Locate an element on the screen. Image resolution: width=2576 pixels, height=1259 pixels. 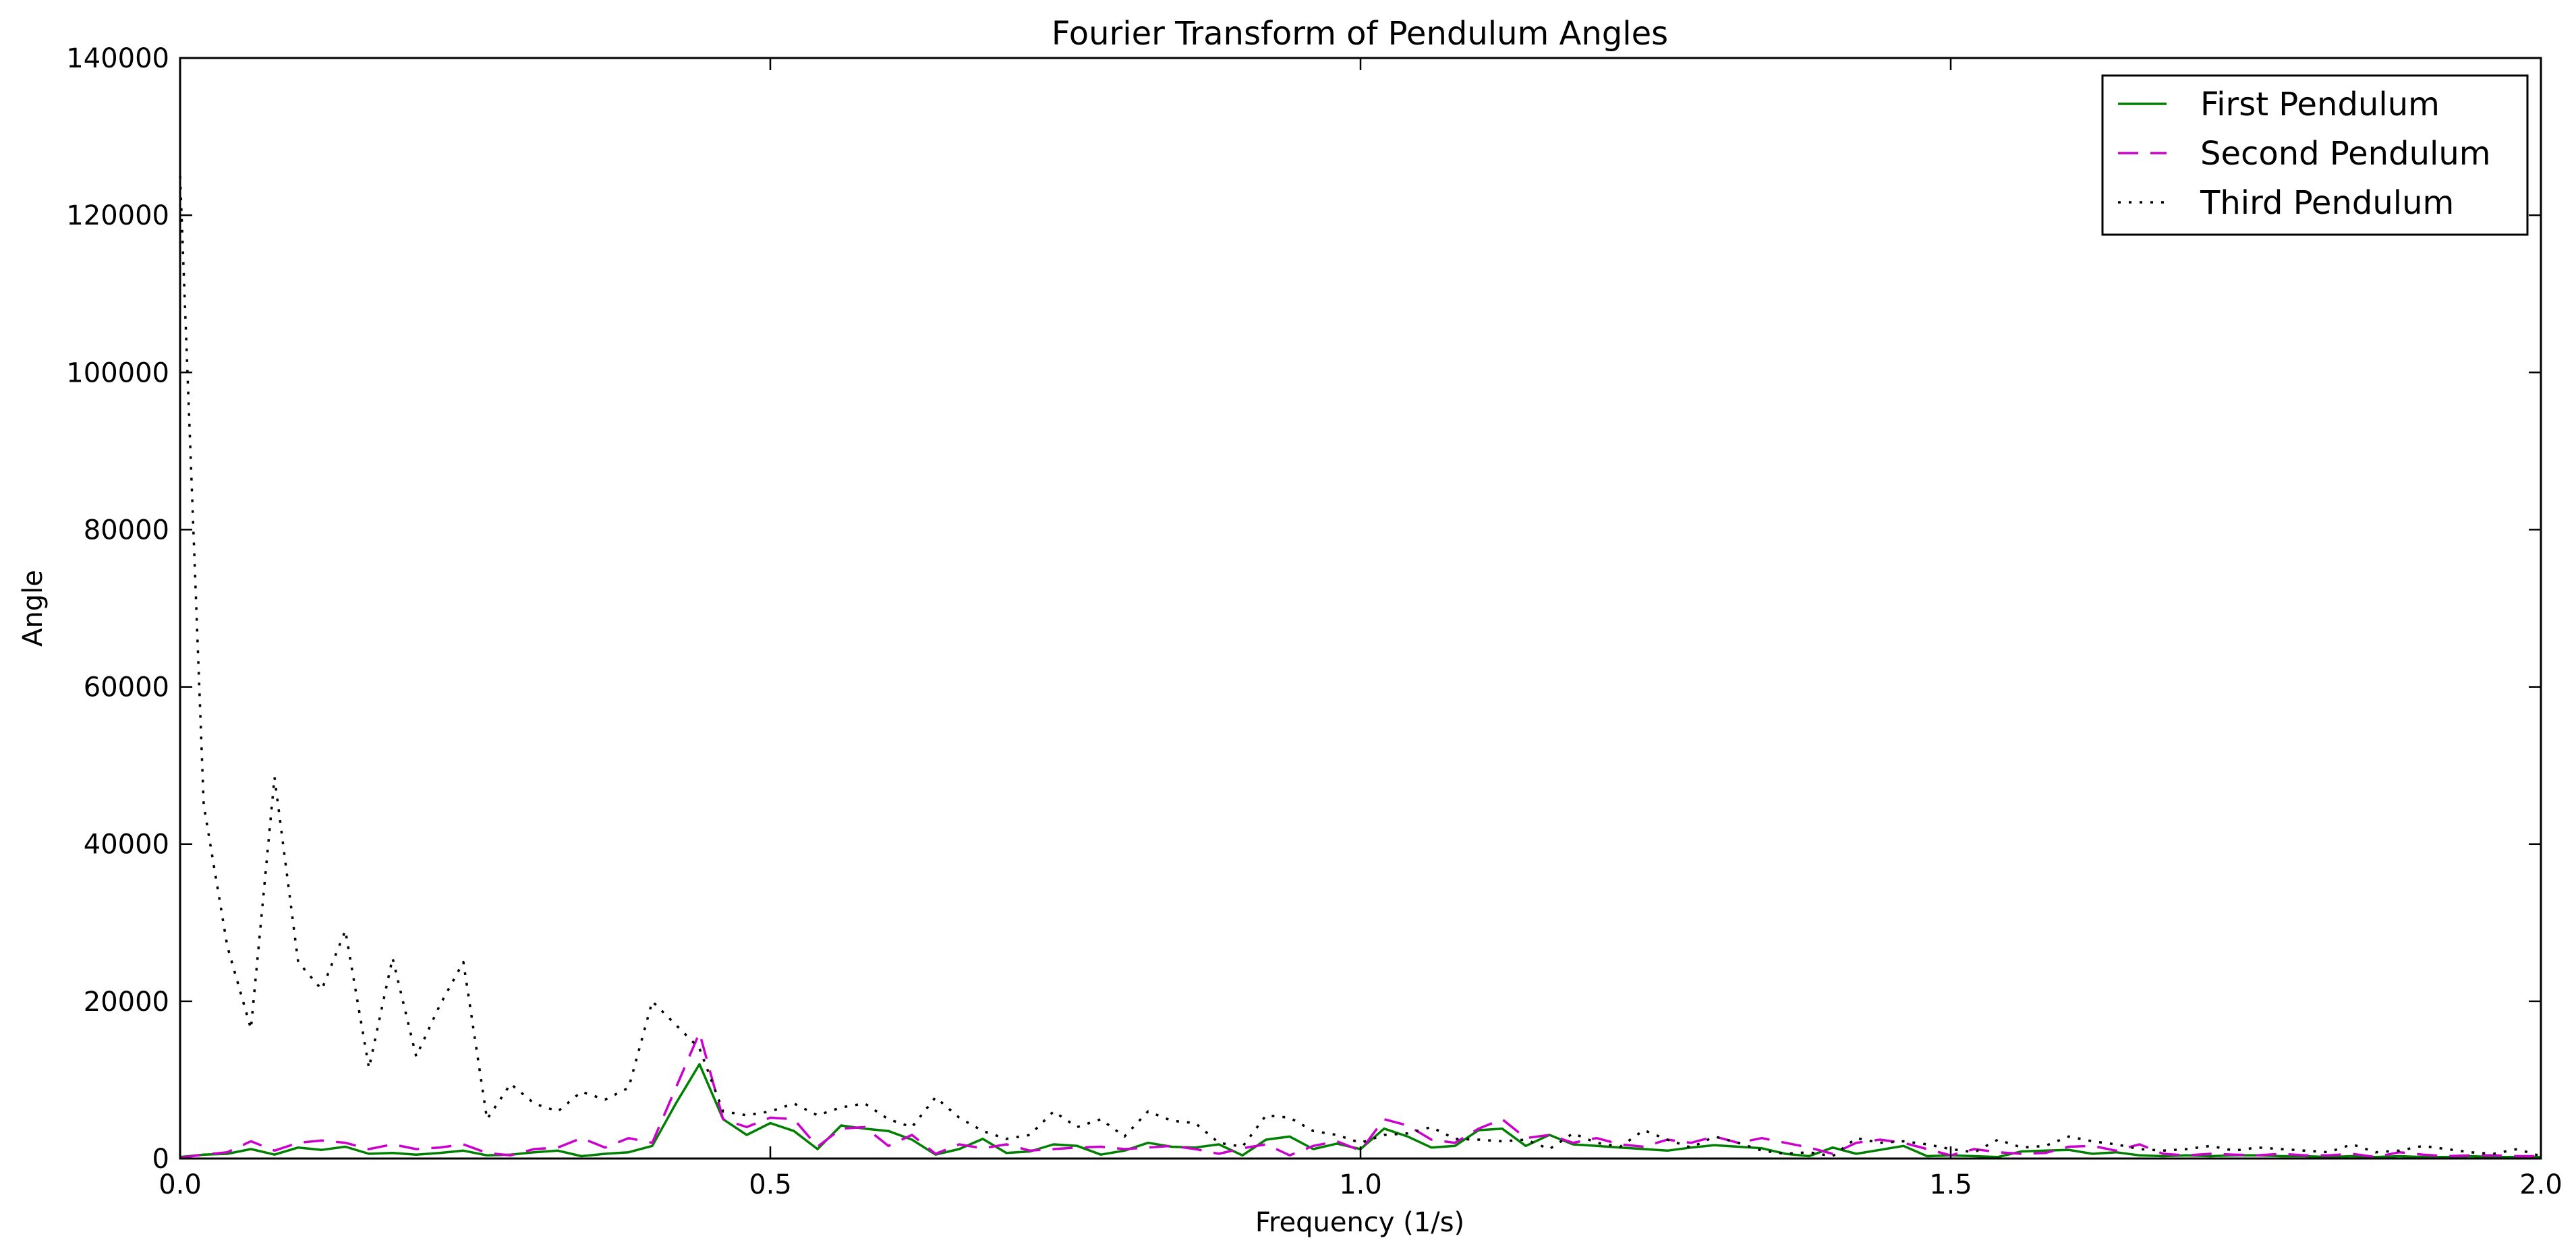
legend-label-3: Third Pendulum is located at coordinates (2327, 203).